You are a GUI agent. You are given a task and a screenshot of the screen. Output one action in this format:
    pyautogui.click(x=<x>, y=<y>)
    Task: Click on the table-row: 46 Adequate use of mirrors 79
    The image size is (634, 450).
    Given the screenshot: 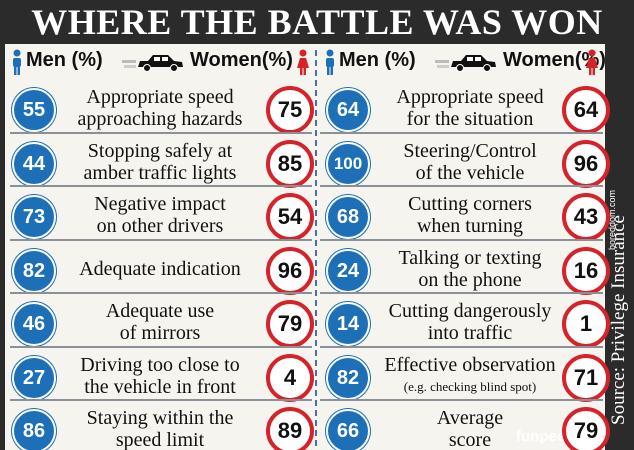 What is the action you would take?
    pyautogui.click(x=163, y=321)
    